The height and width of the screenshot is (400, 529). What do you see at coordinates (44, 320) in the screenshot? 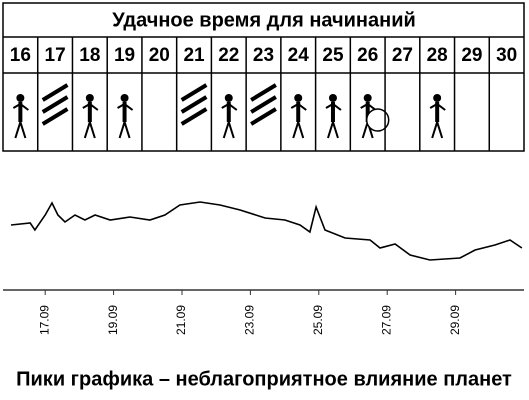
I see `x-tick-label: 17.09` at bounding box center [44, 320].